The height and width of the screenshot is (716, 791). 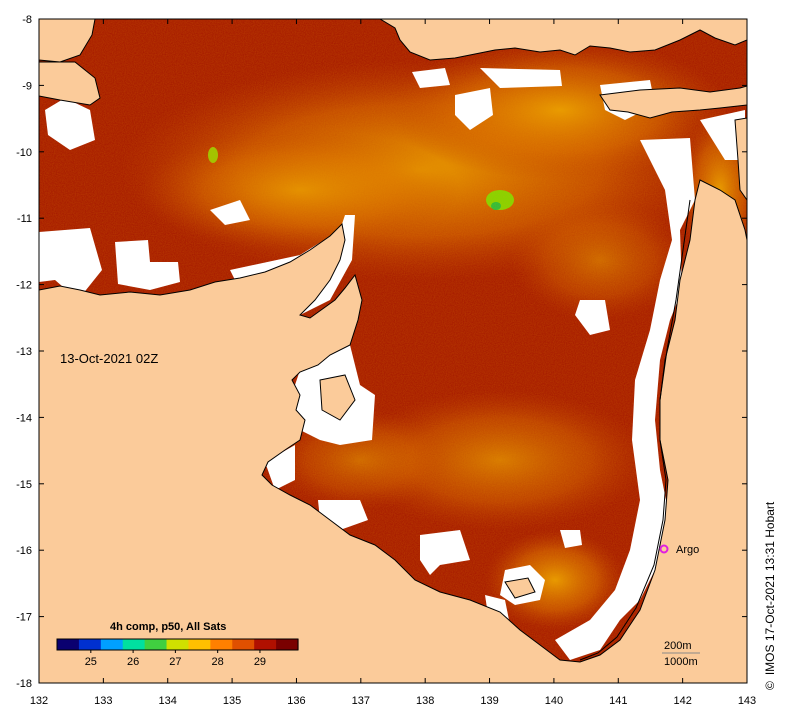 What do you see at coordinates (664, 549) in the screenshot?
I see `argo-icon` at bounding box center [664, 549].